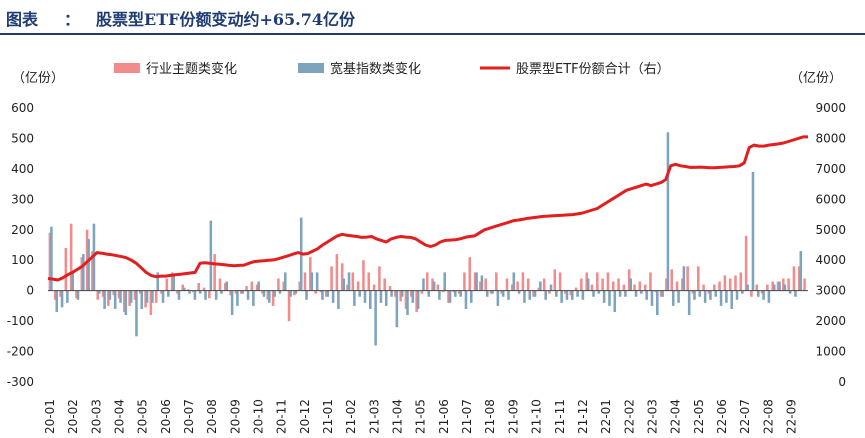 This screenshot has height=438, width=865. What do you see at coordinates (38, 78) in the screenshot?
I see `left-axis-unit: （亿份）` at bounding box center [38, 78].